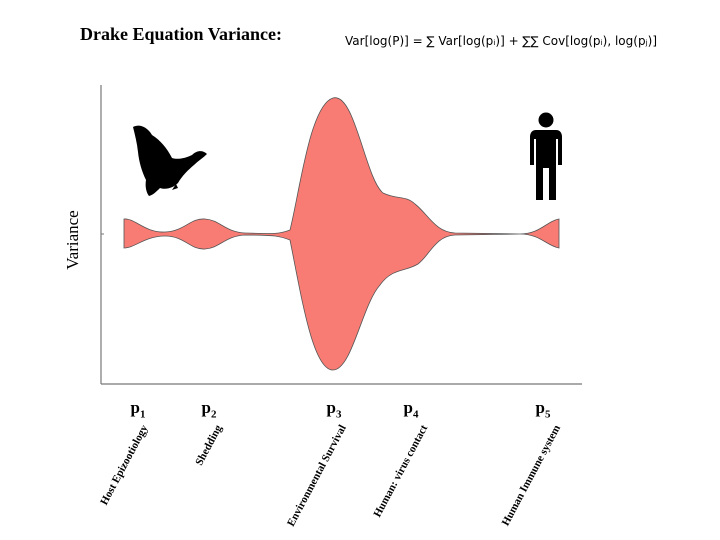 The width and height of the screenshot is (720, 540). What do you see at coordinates (334, 409) in the screenshot?
I see `p3-label: p3` at bounding box center [334, 409].